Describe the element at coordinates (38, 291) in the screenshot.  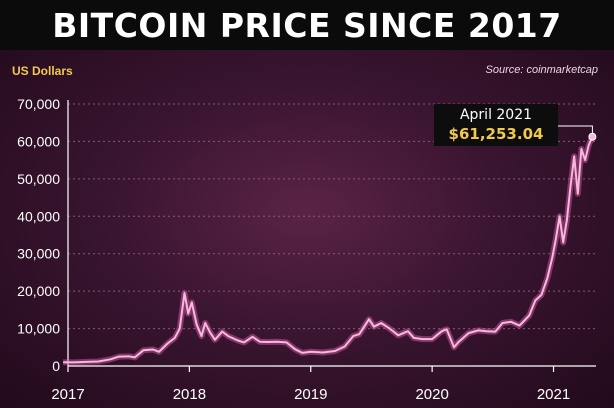
I see `y-tick-label: 20,000` at that location.